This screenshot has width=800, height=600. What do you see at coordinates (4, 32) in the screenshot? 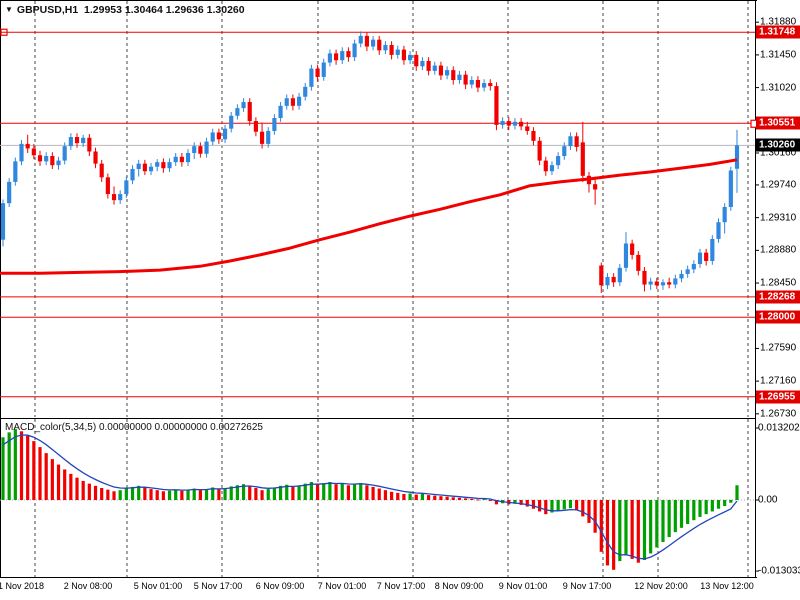
I see `level-handle-icon` at bounding box center [4, 32].